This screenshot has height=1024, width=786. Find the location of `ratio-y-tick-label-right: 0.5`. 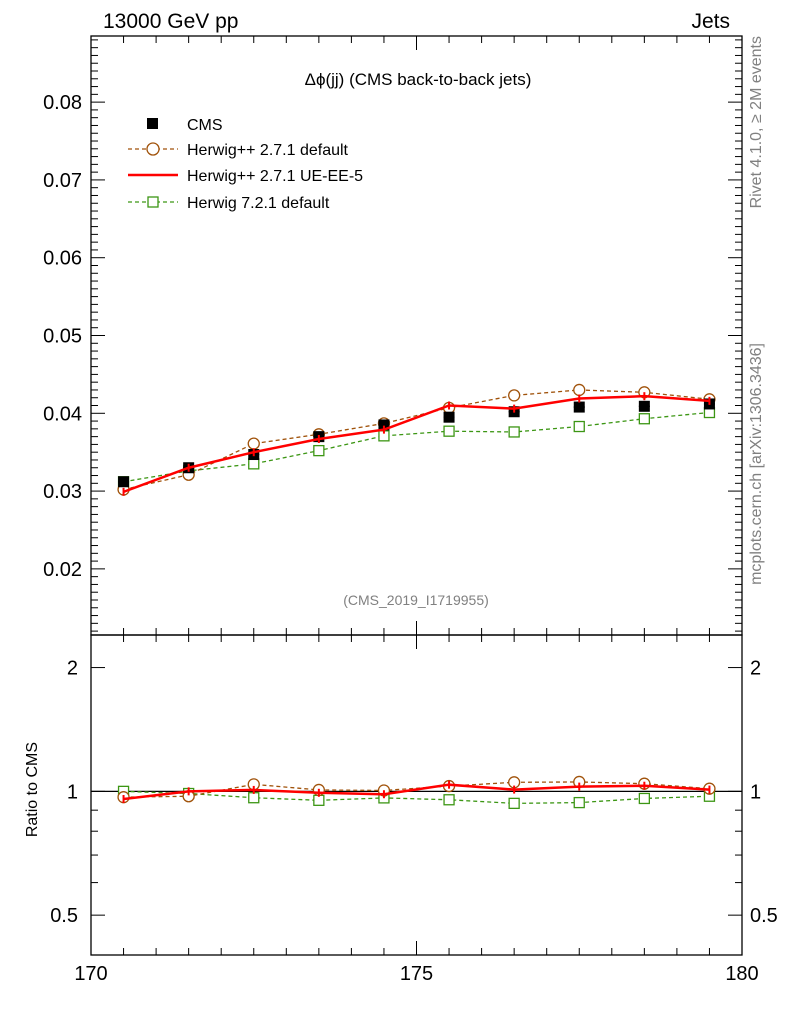

ratio-y-tick-label-right: 0.5 is located at coordinates (764, 916).